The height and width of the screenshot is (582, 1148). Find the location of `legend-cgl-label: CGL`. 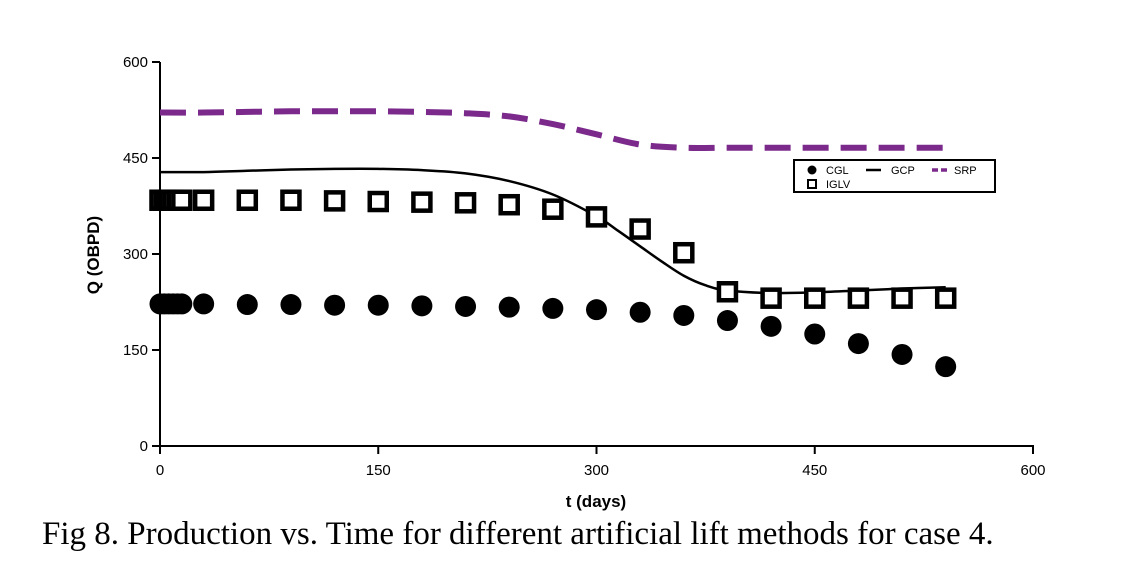

legend-cgl-label: CGL is located at coordinates (837, 171).